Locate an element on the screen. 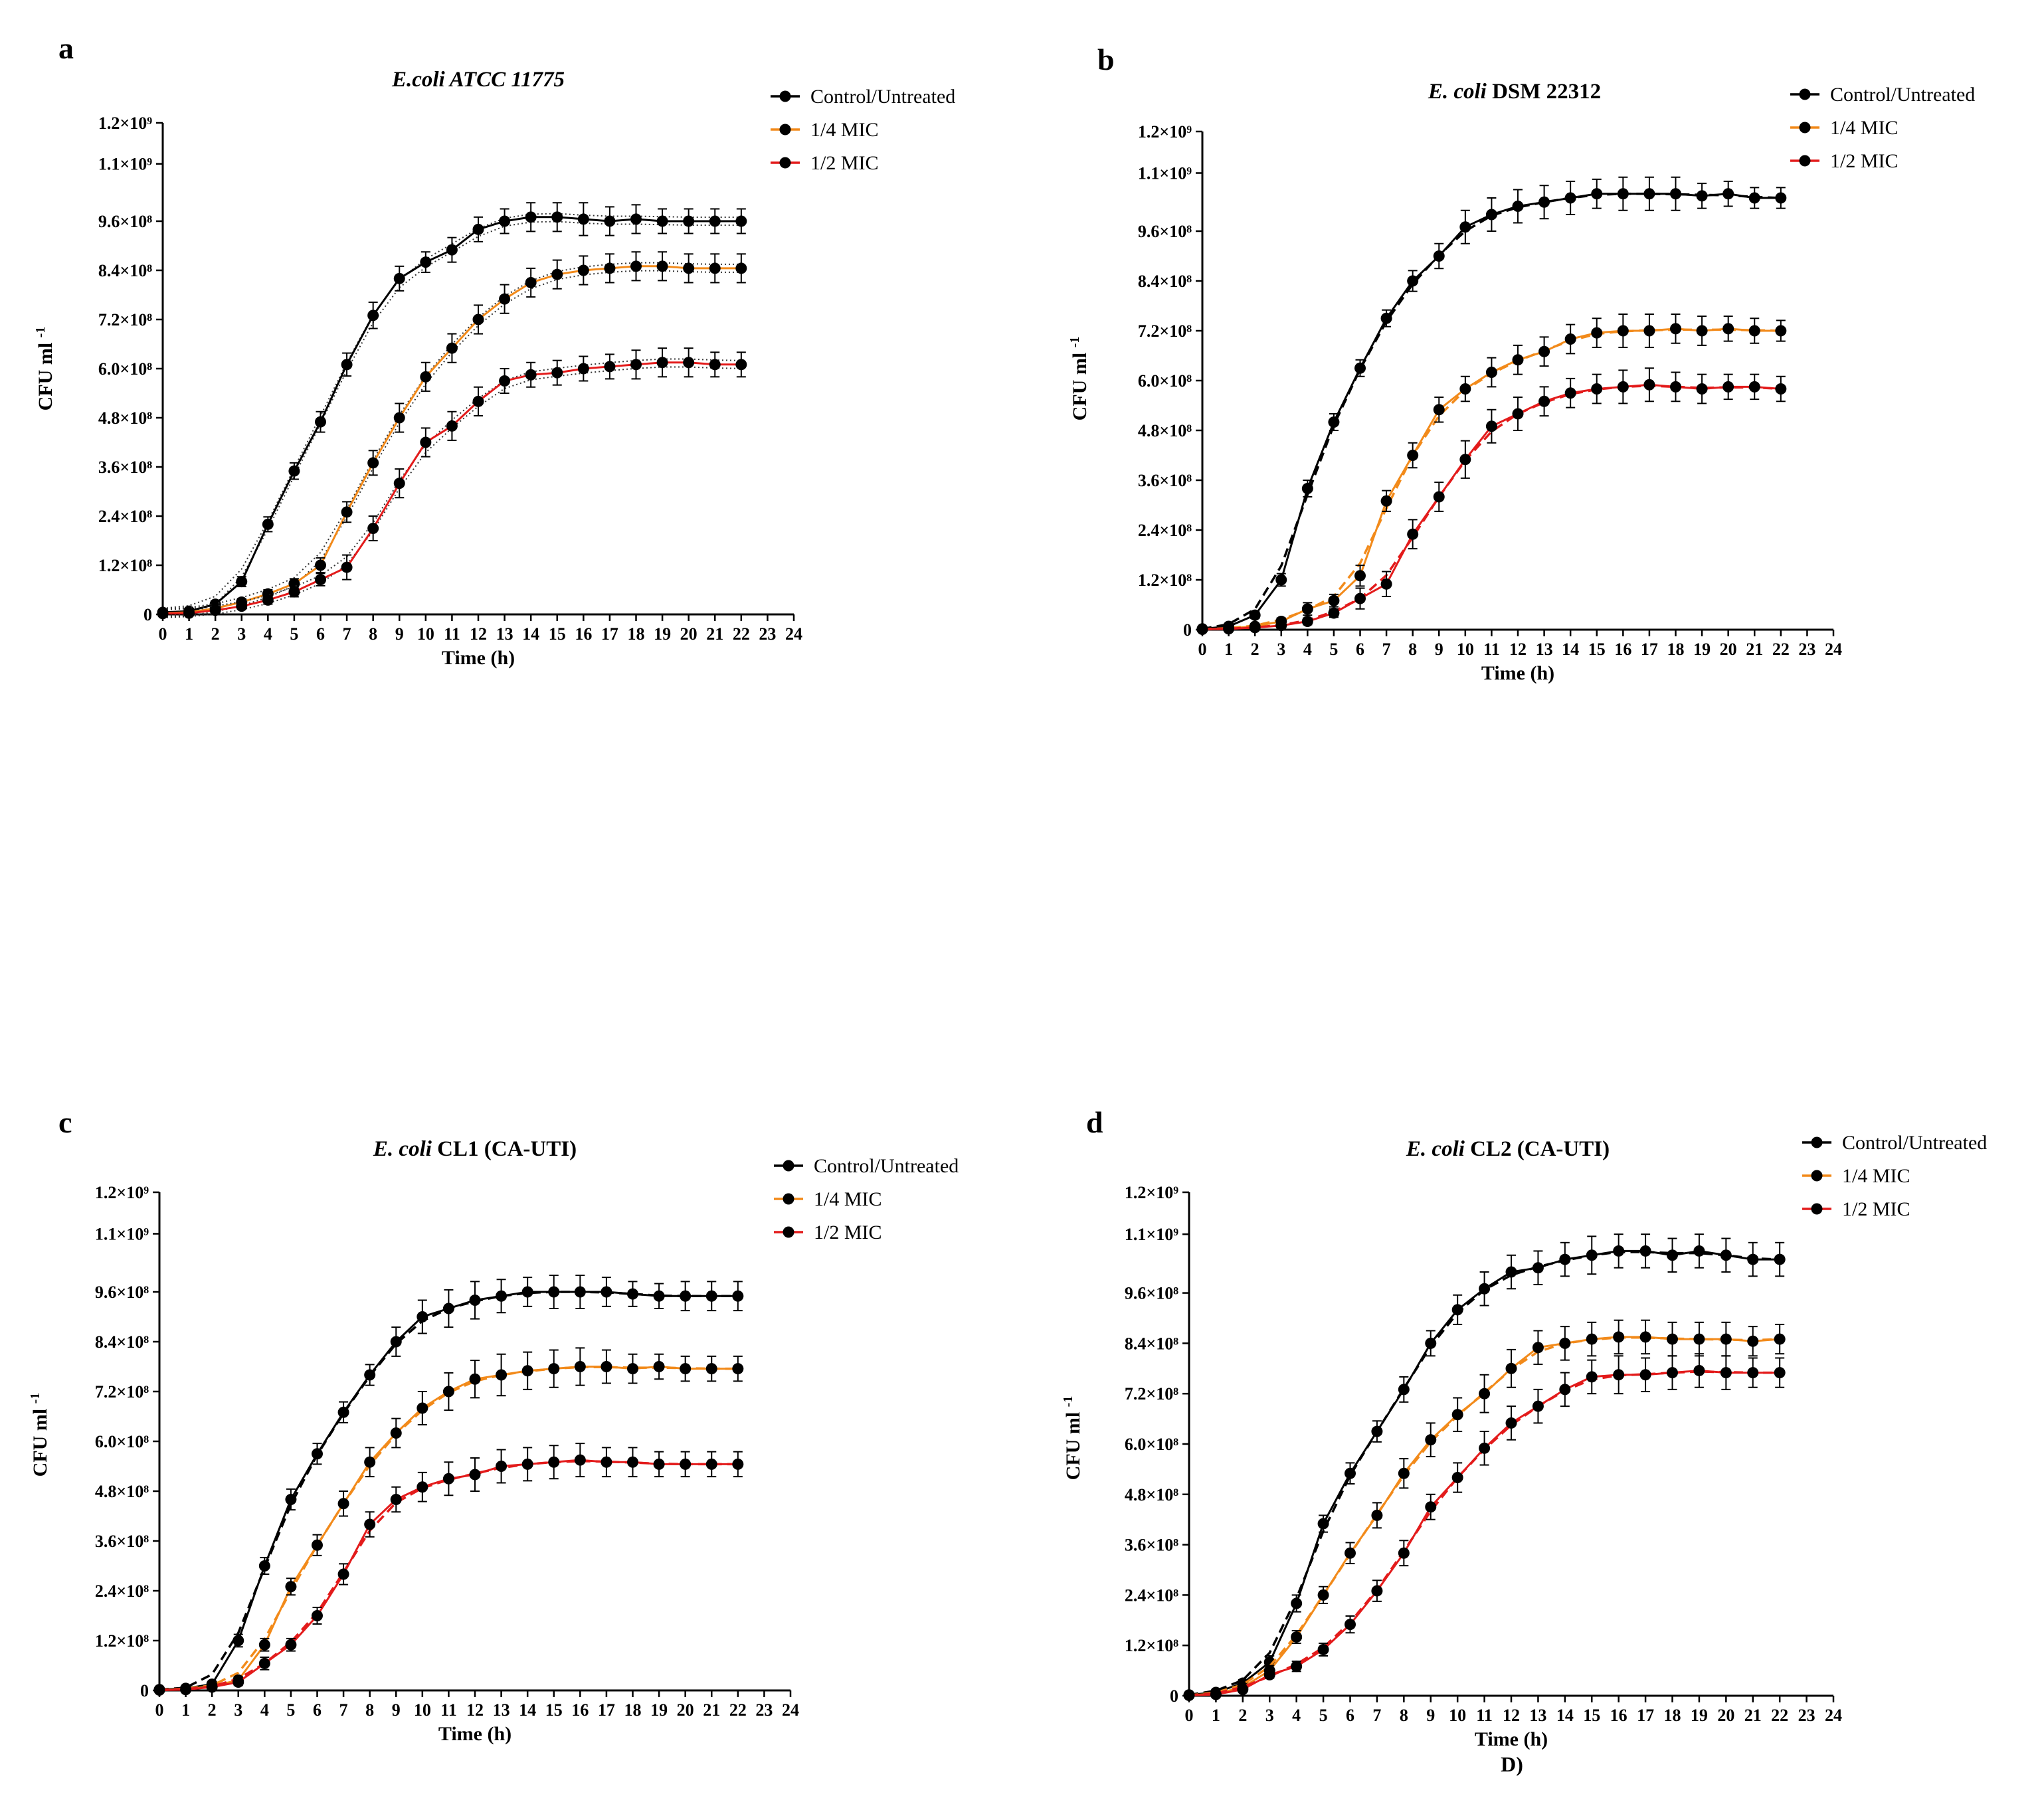 This screenshot has width=2044, height=1806. x-tick-label: 24 is located at coordinates (791, 1710).